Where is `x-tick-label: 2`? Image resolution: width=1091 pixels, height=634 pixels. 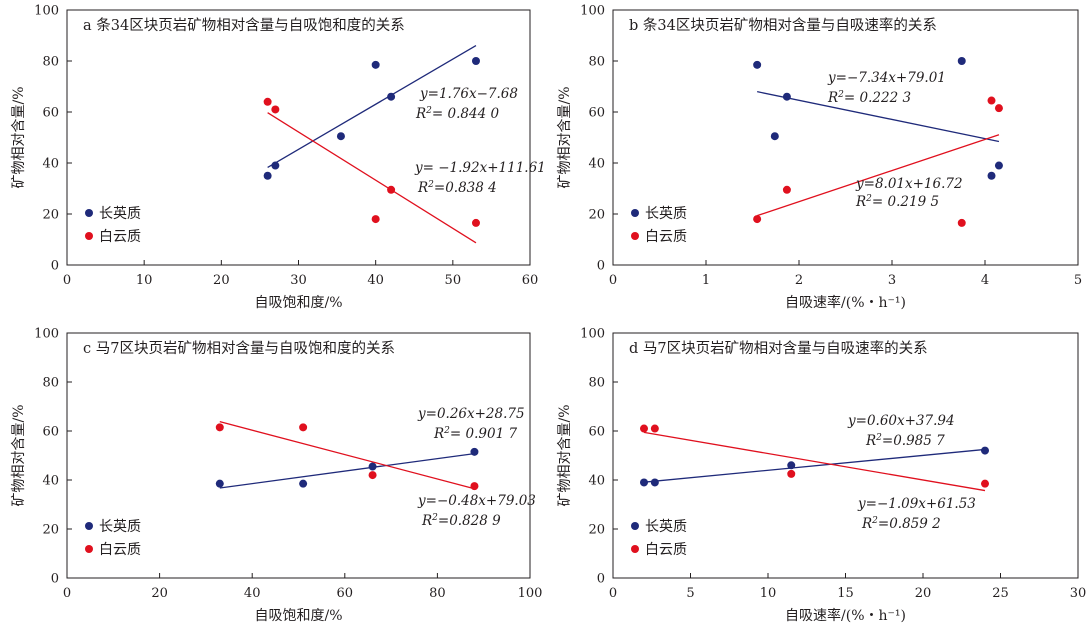 x-tick-label: 2 is located at coordinates (799, 280).